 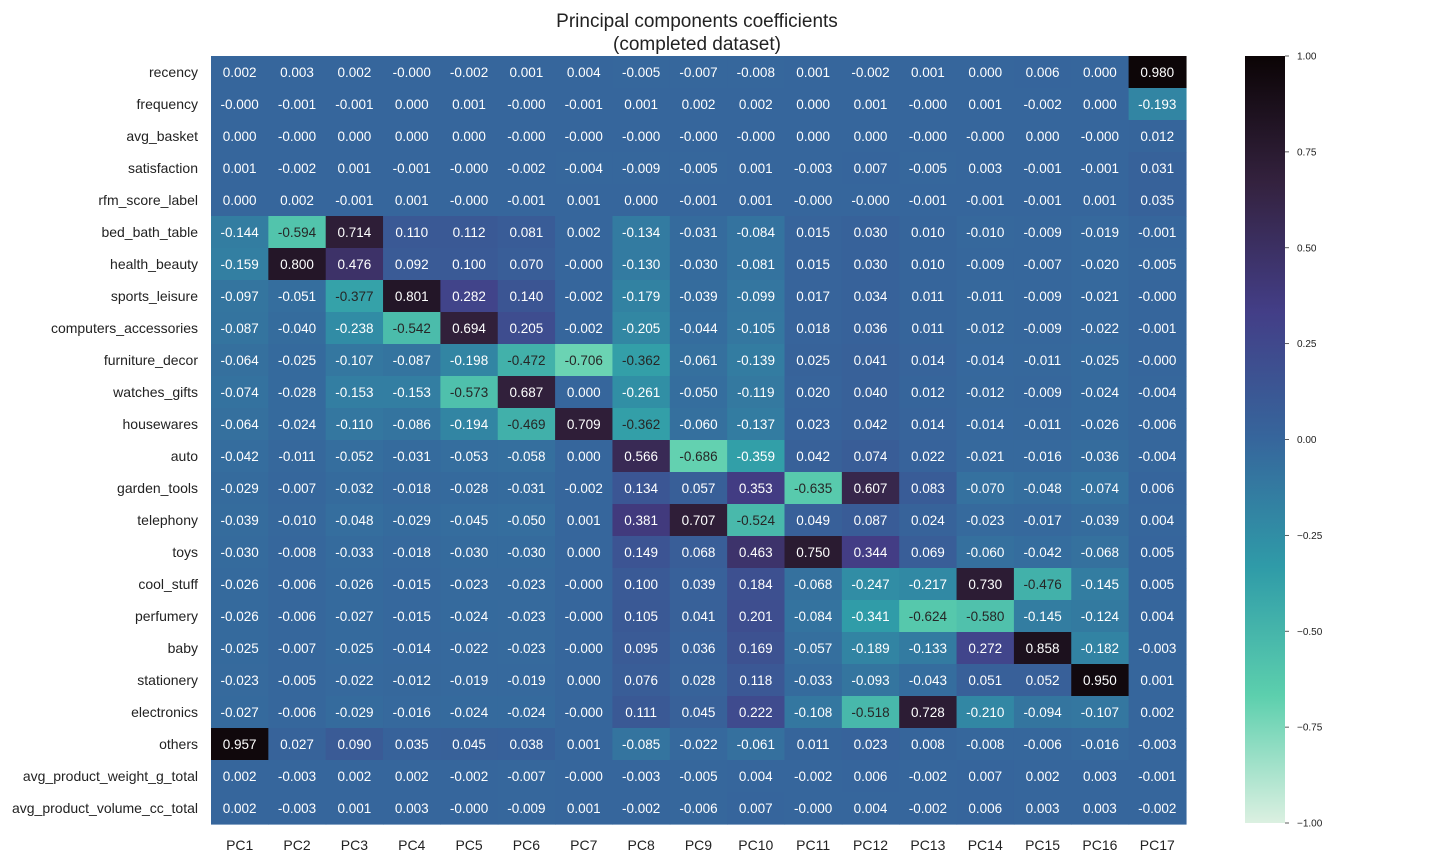 What do you see at coordinates (813, 680) in the screenshot?
I see `cell-value-label: -0.033` at bounding box center [813, 680].